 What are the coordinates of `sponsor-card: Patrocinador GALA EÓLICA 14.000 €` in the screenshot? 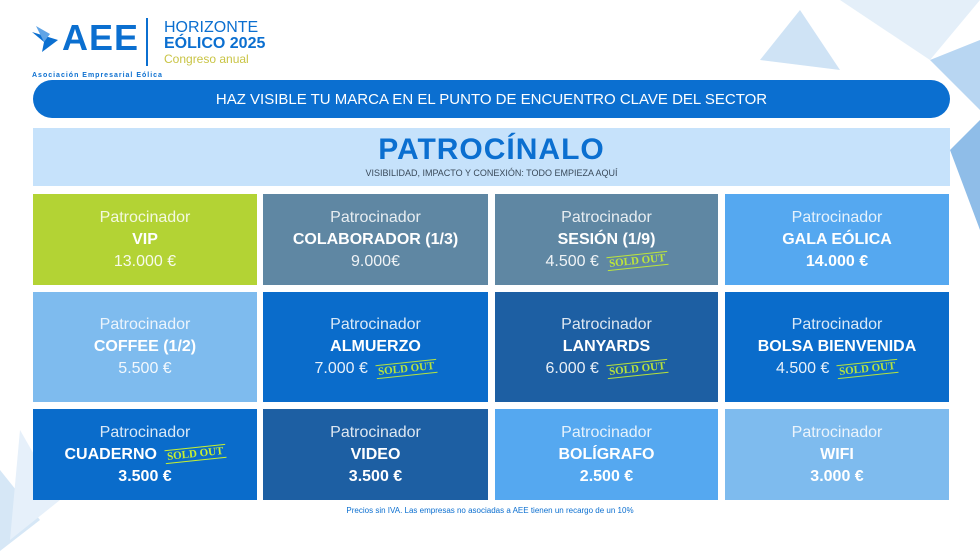 It's located at (837, 239).